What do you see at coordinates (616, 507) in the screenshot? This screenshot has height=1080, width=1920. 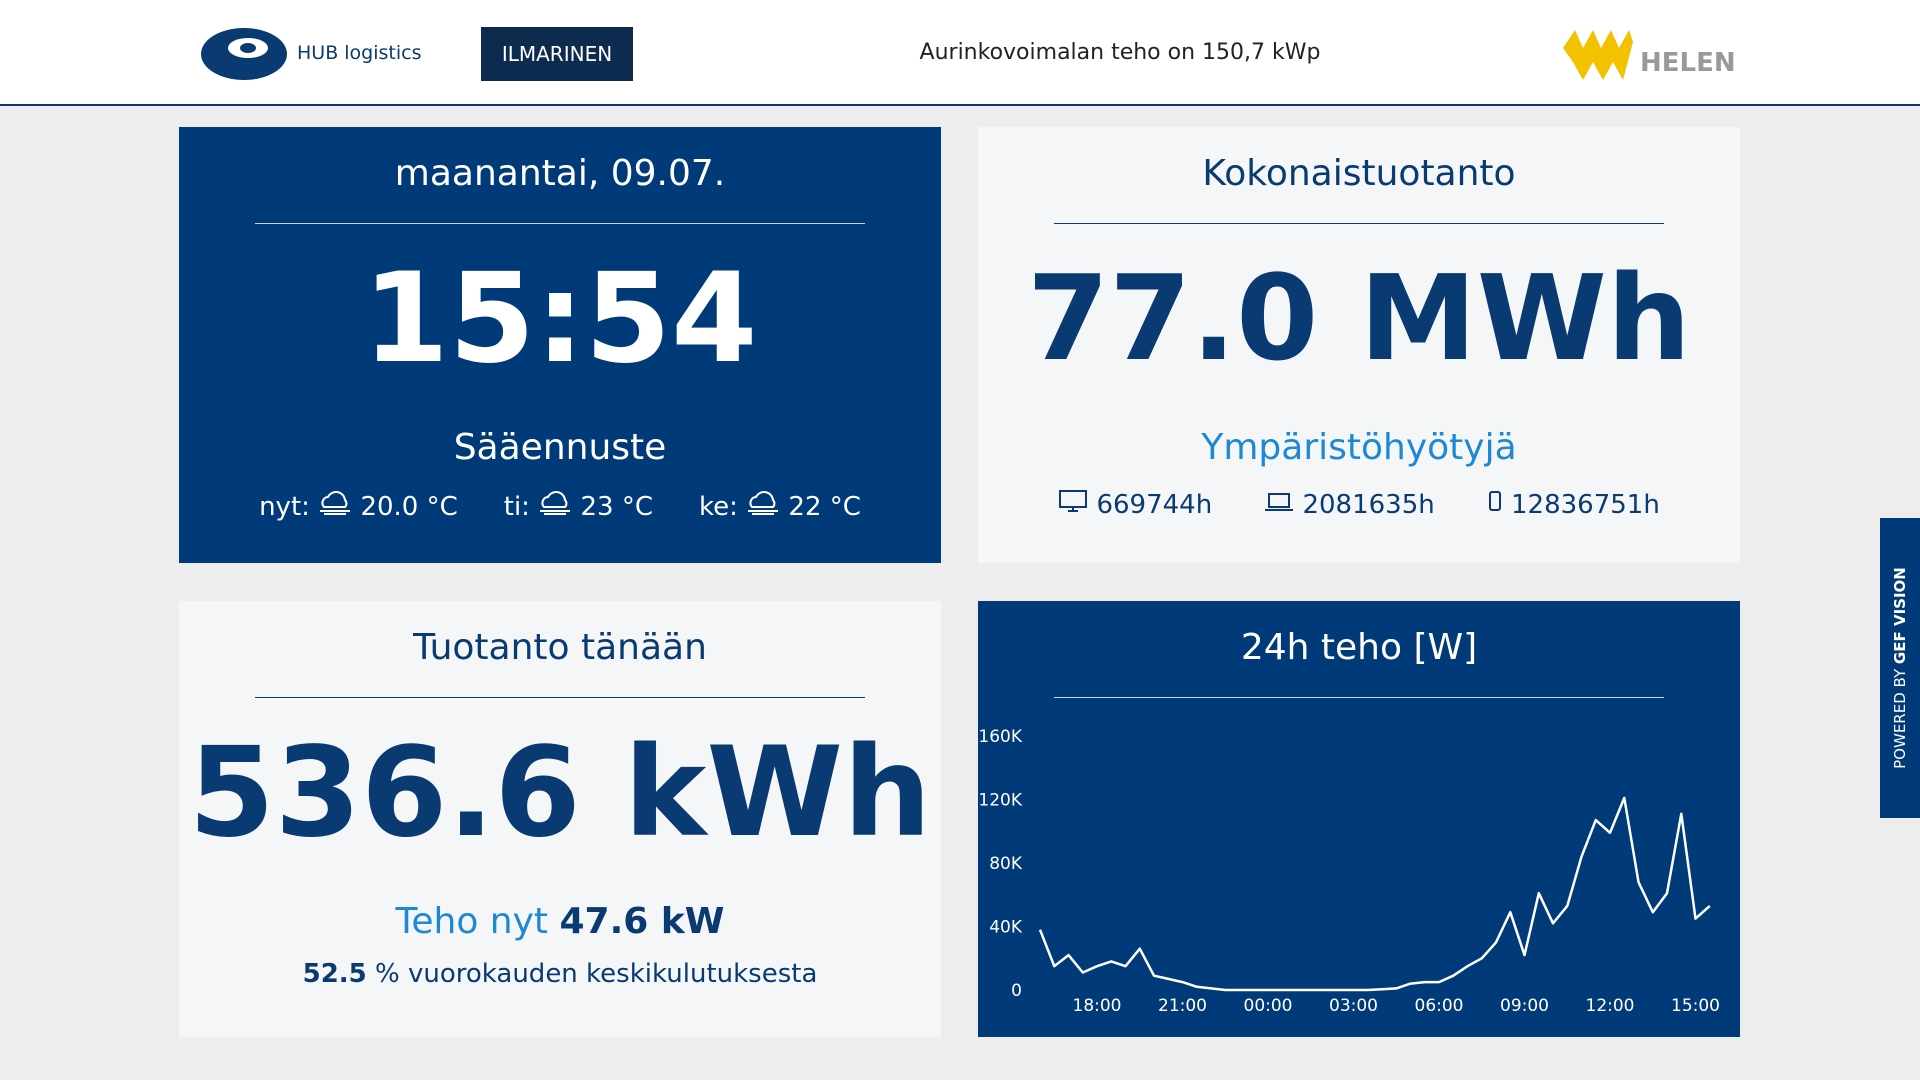 I see `forecast-temp: 23 °C` at bounding box center [616, 507].